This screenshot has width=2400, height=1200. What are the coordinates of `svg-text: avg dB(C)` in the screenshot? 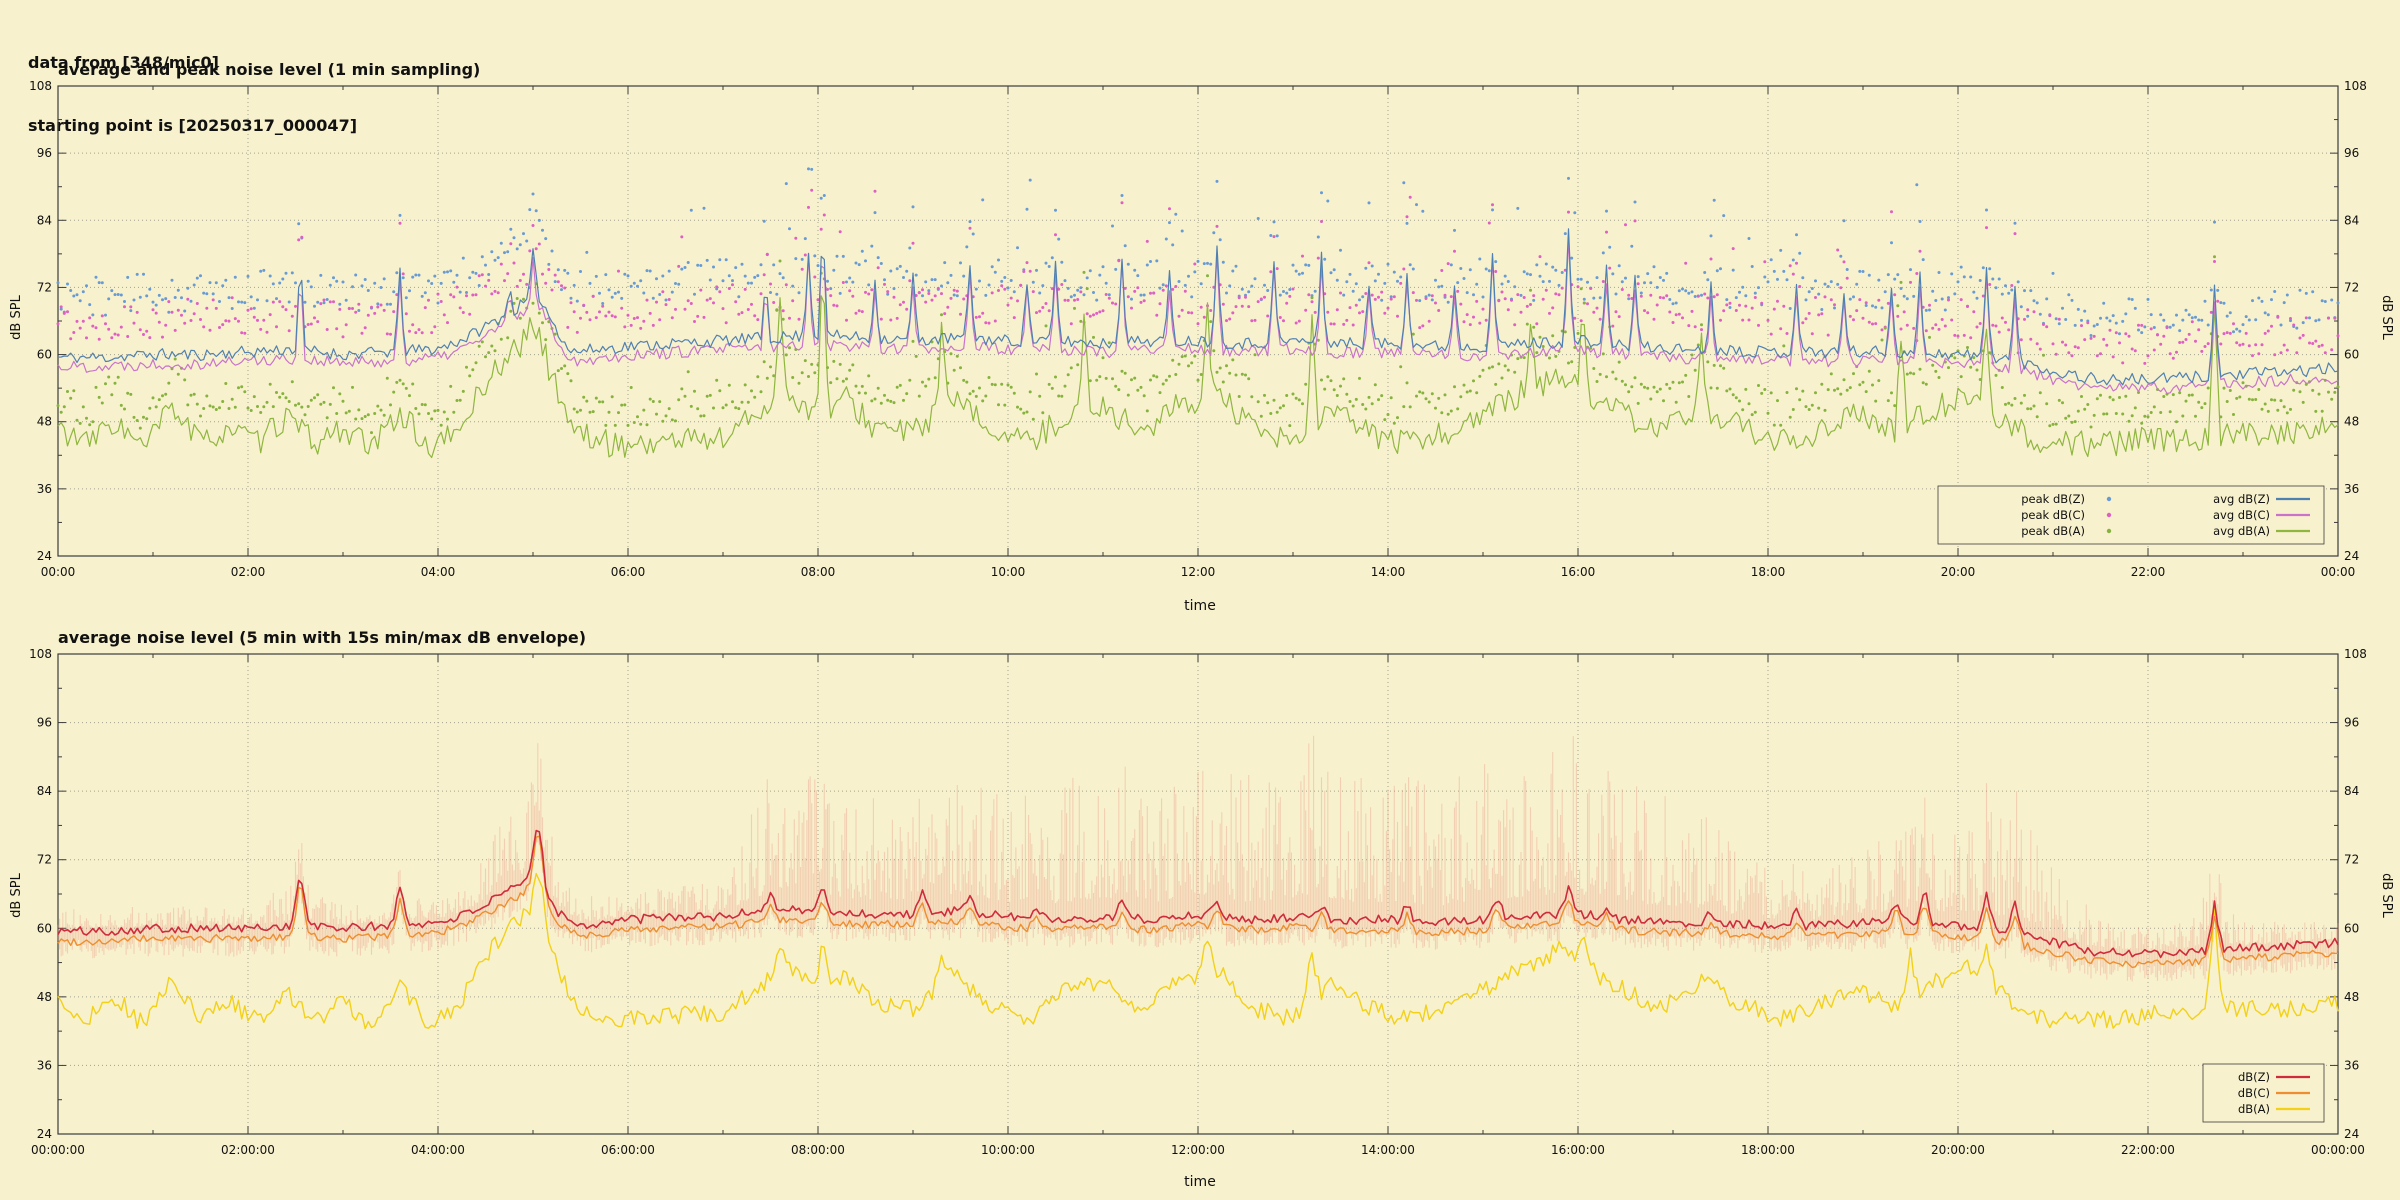 It's located at (2241, 515).